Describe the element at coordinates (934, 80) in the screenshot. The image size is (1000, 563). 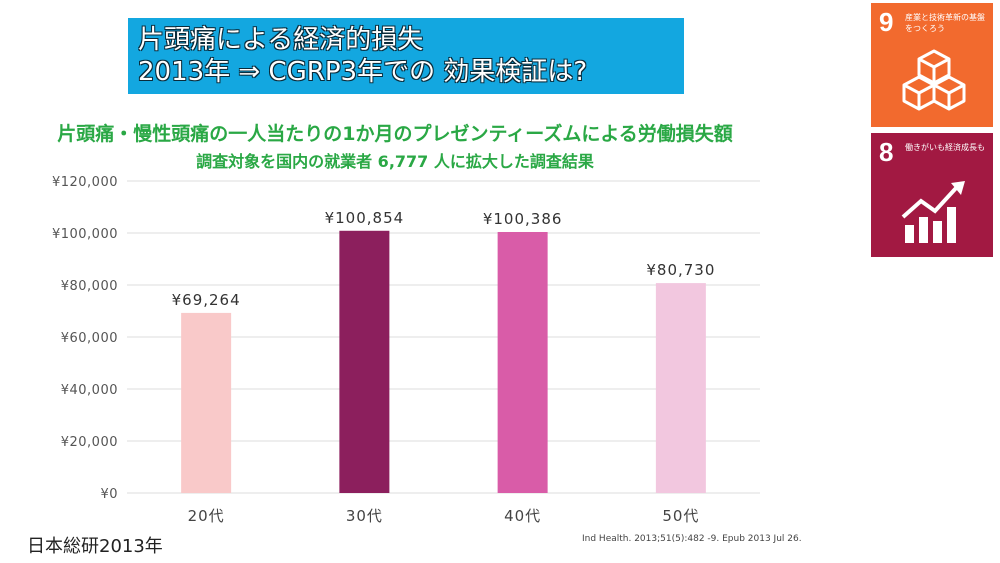
I see `cubes-icon` at that location.